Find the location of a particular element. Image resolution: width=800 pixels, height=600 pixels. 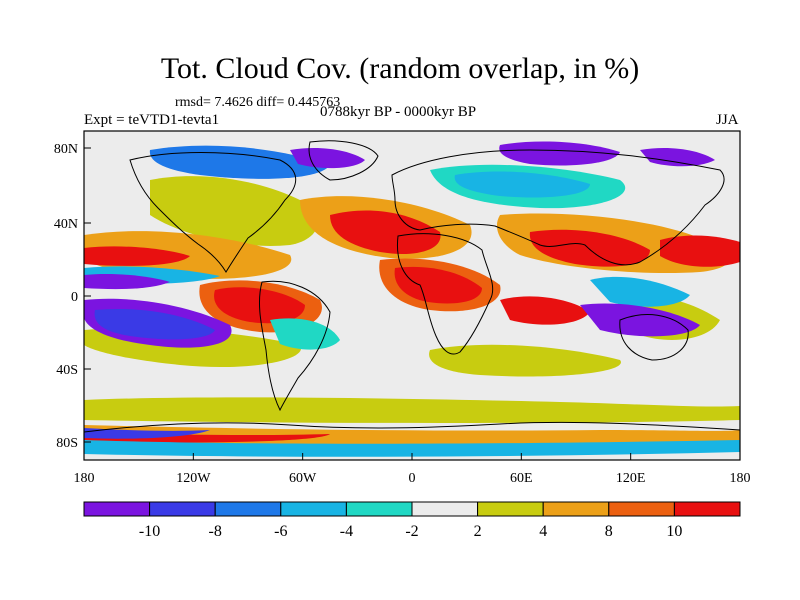

y-tick-label: 40S is located at coordinates (67, 370).